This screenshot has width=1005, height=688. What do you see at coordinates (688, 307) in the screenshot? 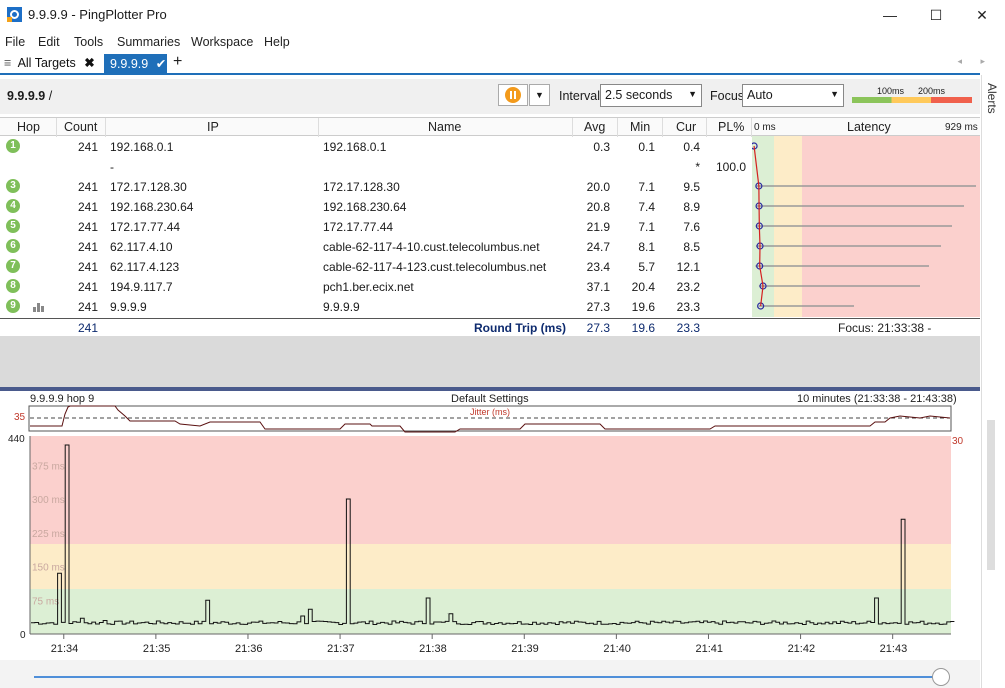
I see `cell-cur: 23.3` at bounding box center [688, 307].